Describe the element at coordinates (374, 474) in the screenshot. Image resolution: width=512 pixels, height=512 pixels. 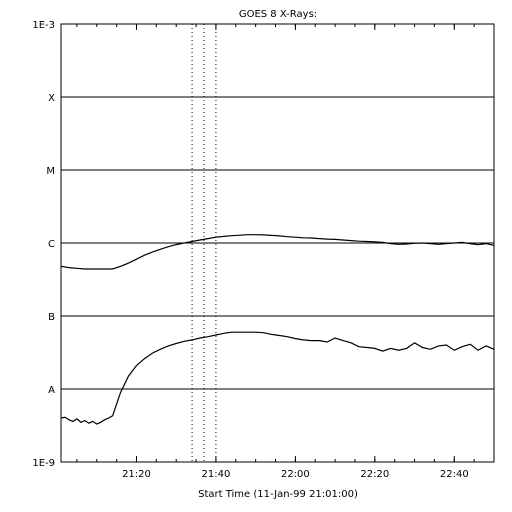
I see `x-tick-label: 22:20` at that location.